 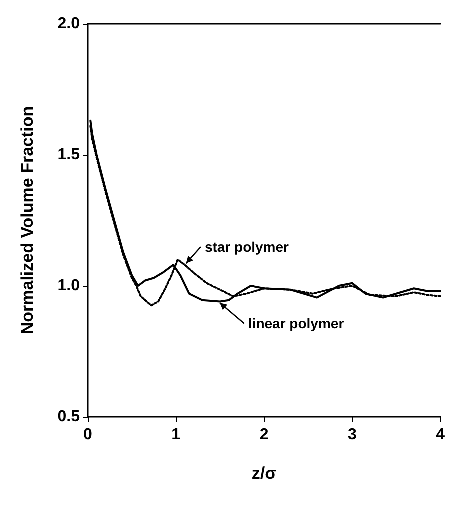 I want to click on y-tick-label: 2.0, so click(x=69, y=24).